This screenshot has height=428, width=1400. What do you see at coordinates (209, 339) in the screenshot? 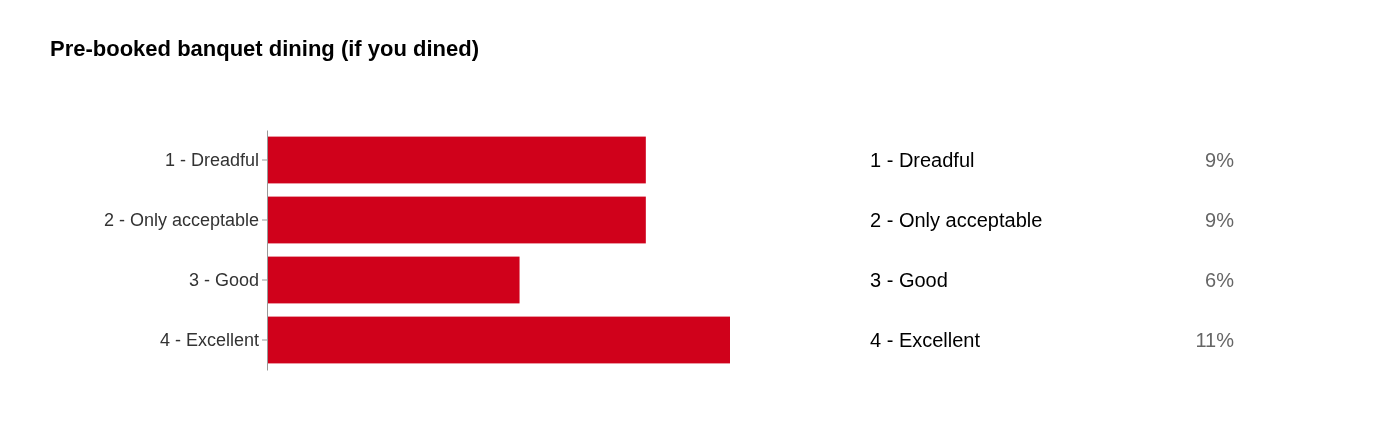
I see `y-tick-label: 4 - Excellent` at bounding box center [209, 339].